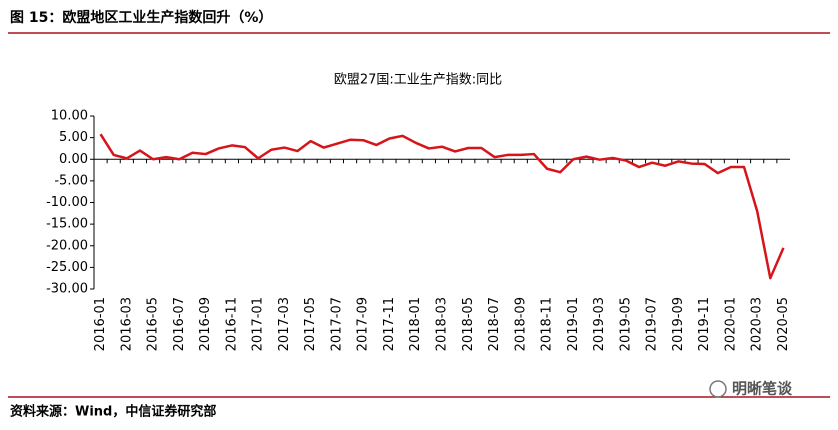 The image size is (838, 430). What do you see at coordinates (468, 324) in the screenshot?
I see `x-tick-label: 2018-05` at bounding box center [468, 324].